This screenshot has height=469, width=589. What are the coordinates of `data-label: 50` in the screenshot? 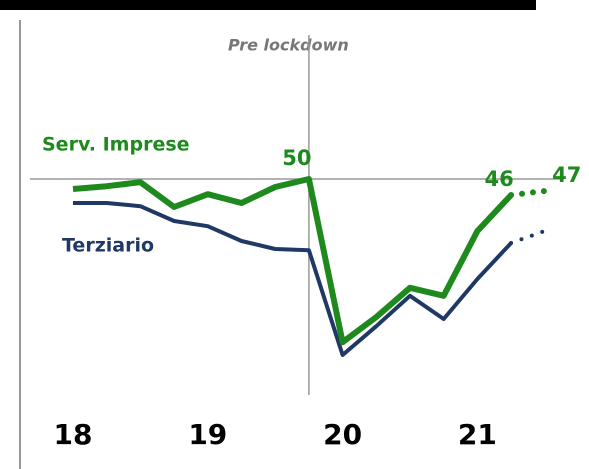 It's located at (296, 158).